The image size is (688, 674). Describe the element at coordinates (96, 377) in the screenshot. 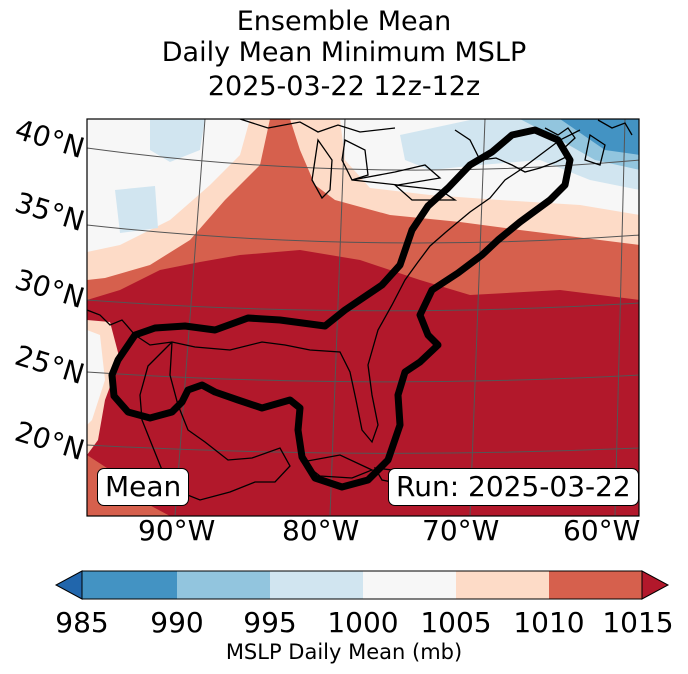

I see `fill-1000-mexico` at that location.